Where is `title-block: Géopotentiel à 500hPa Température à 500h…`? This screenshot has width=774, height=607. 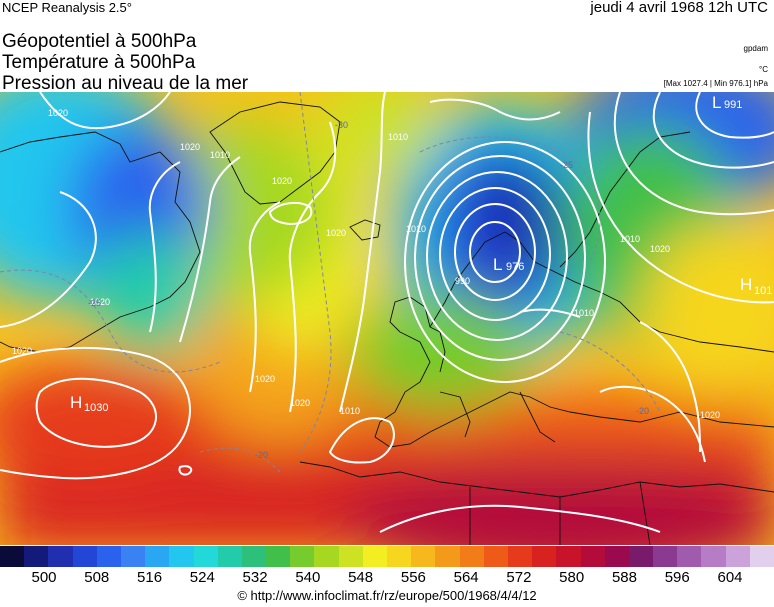 title-block: Géopotentiel à 500hPa Température à 500h… is located at coordinates (125, 62).